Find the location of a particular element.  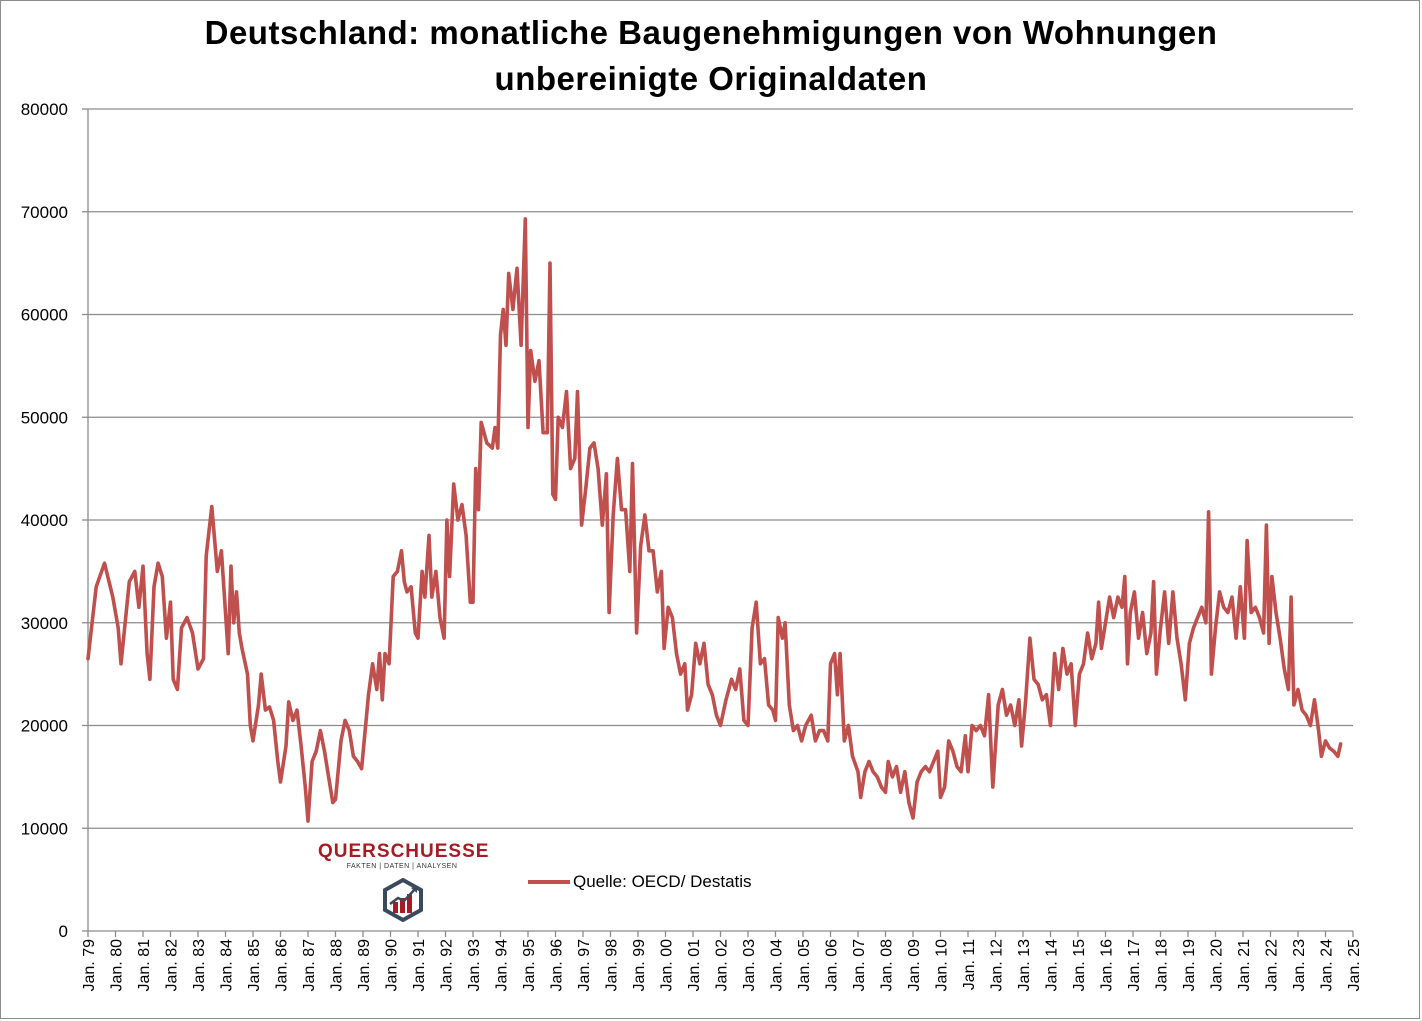

x-tick-label: Jan. 13 is located at coordinates (1024, 965).